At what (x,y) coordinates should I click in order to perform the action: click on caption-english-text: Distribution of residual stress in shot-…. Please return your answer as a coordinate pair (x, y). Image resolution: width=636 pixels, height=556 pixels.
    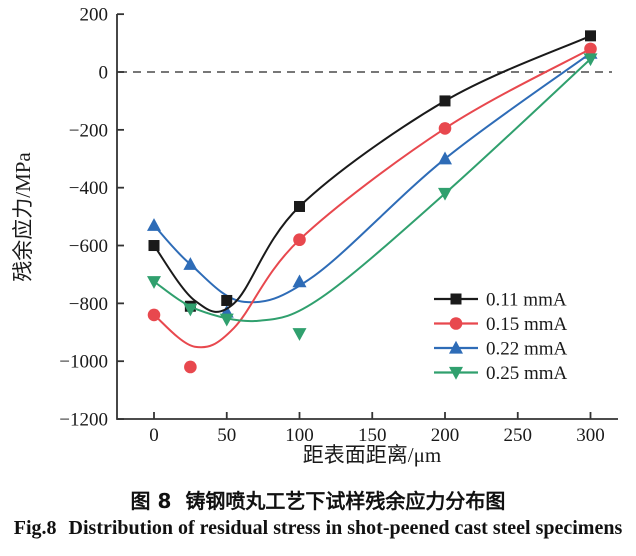
    Looking at the image, I should click on (345, 528).